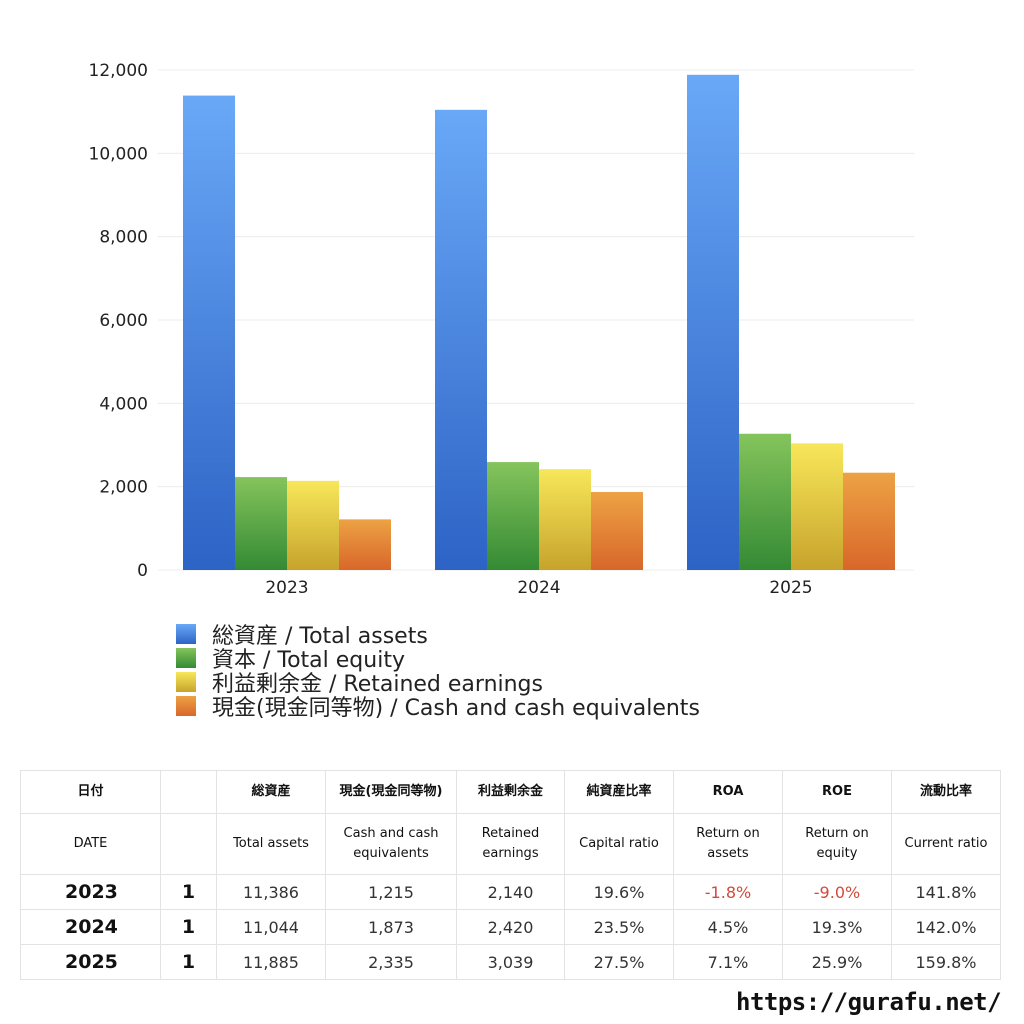  What do you see at coordinates (837, 962) in the screenshot?
I see `cell-roe: 25.9%` at bounding box center [837, 962].